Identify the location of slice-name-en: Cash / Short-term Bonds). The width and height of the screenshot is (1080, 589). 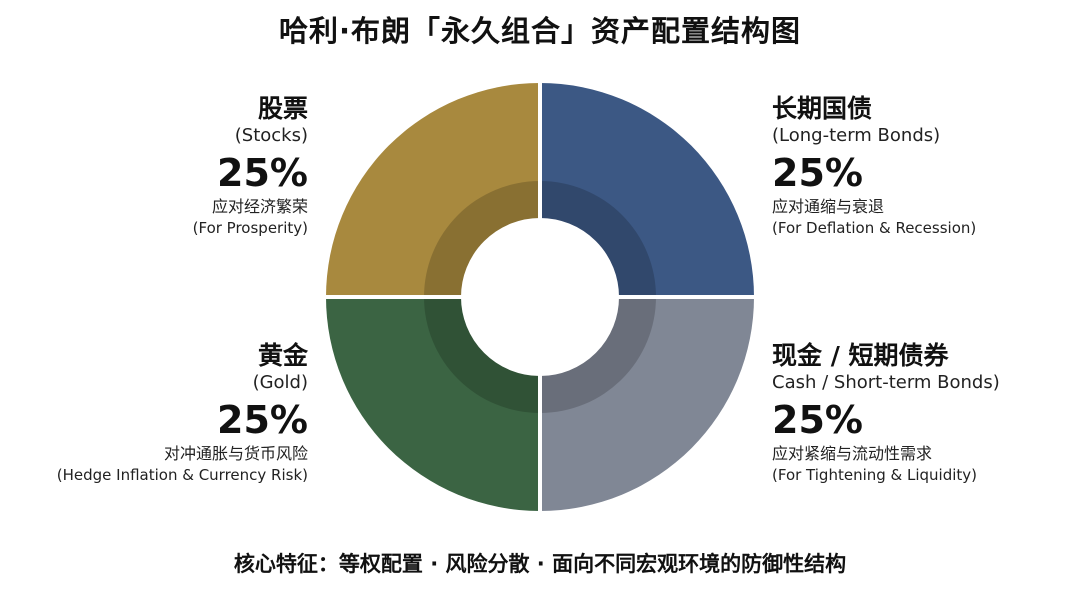
(886, 382).